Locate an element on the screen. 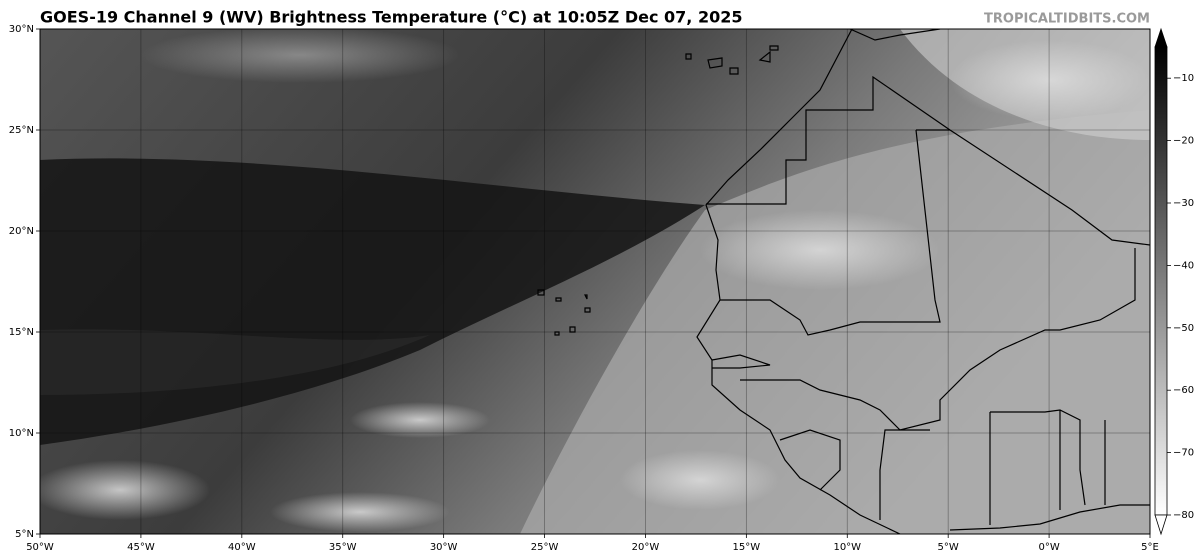 Image resolution: width=1200 pixels, height=557 pixels. y-tick-label: 20°N is located at coordinates (21, 231).